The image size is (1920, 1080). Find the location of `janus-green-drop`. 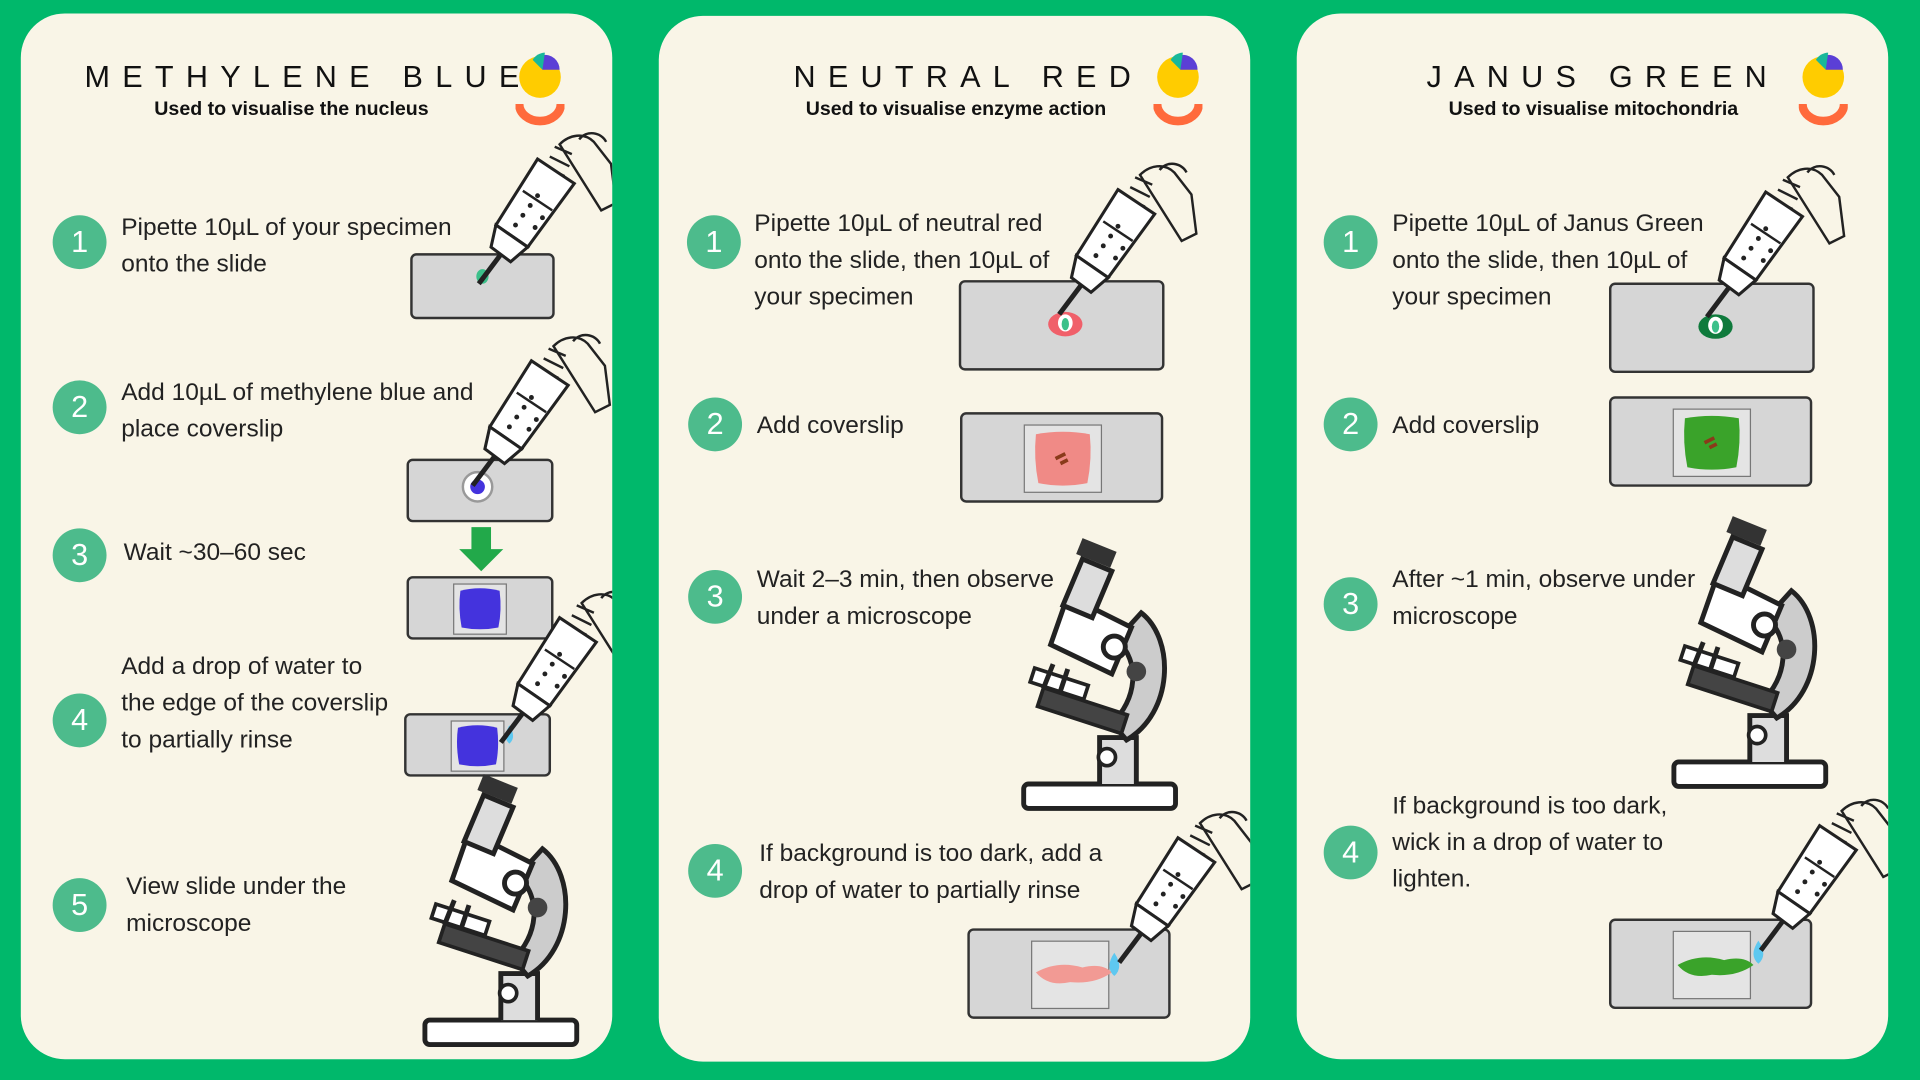

janus-green-drop is located at coordinates (1715, 326).